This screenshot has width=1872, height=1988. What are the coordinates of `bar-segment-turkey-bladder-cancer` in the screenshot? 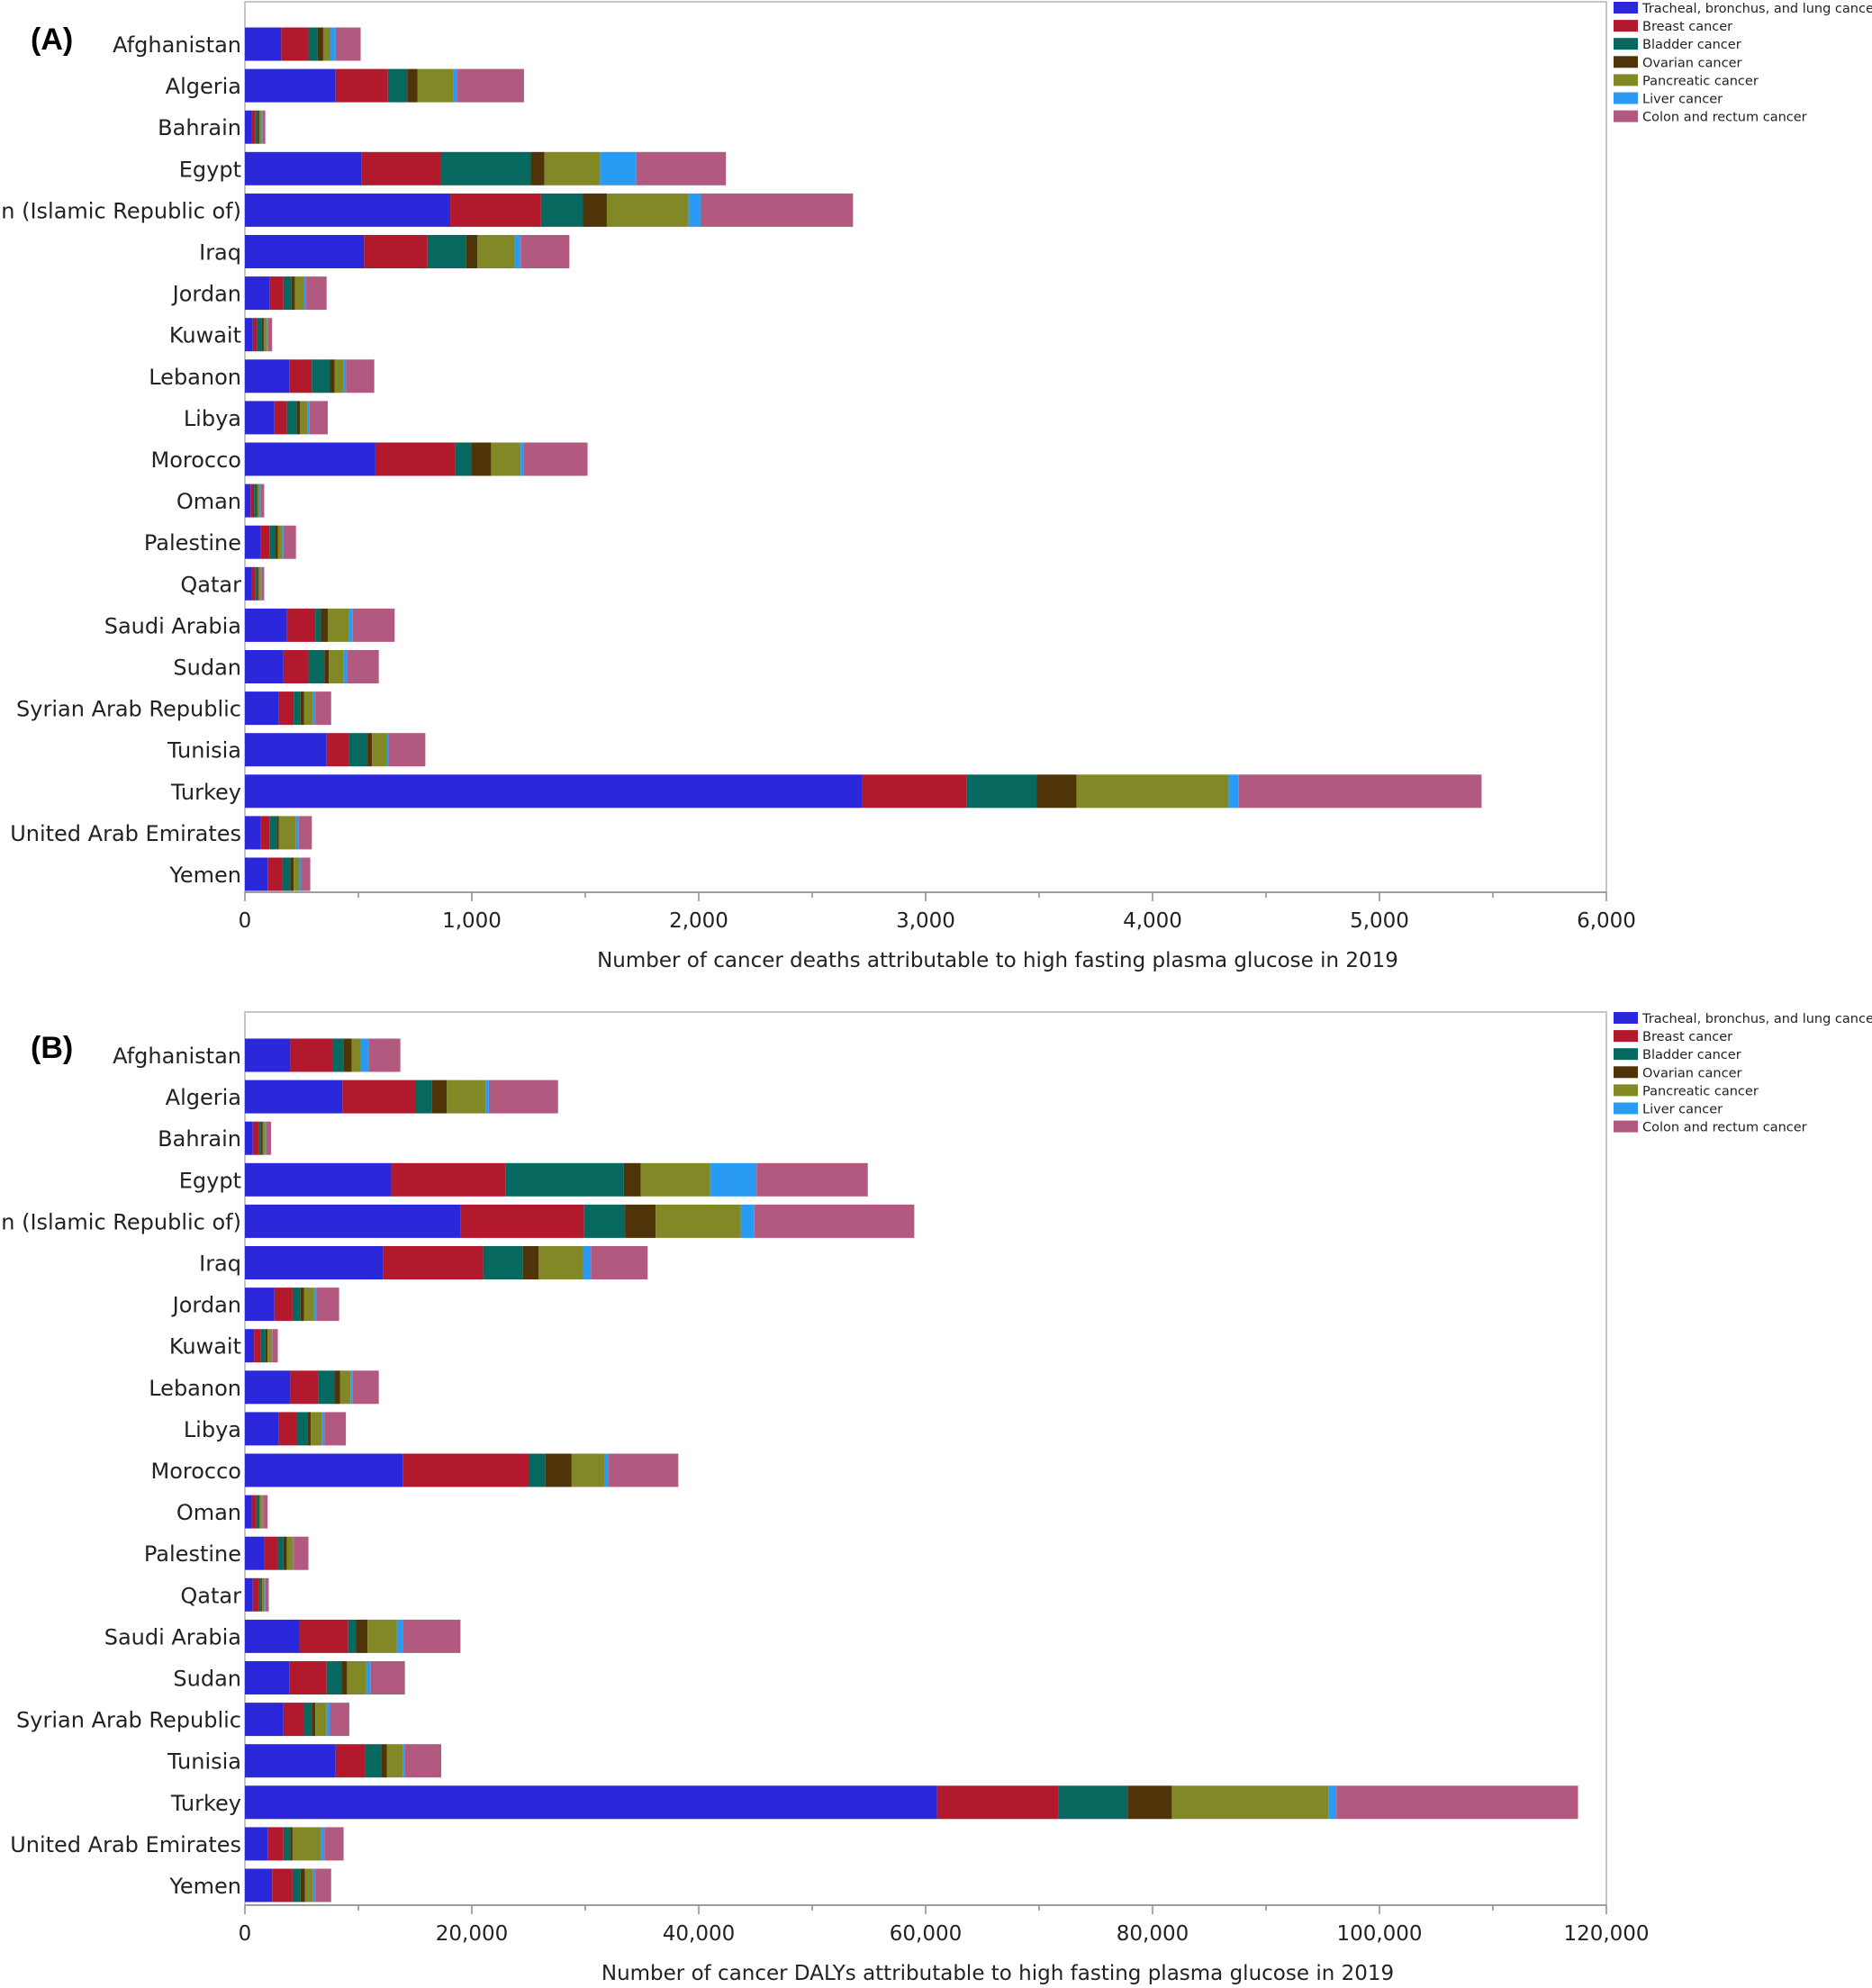 It's located at (1002, 791).